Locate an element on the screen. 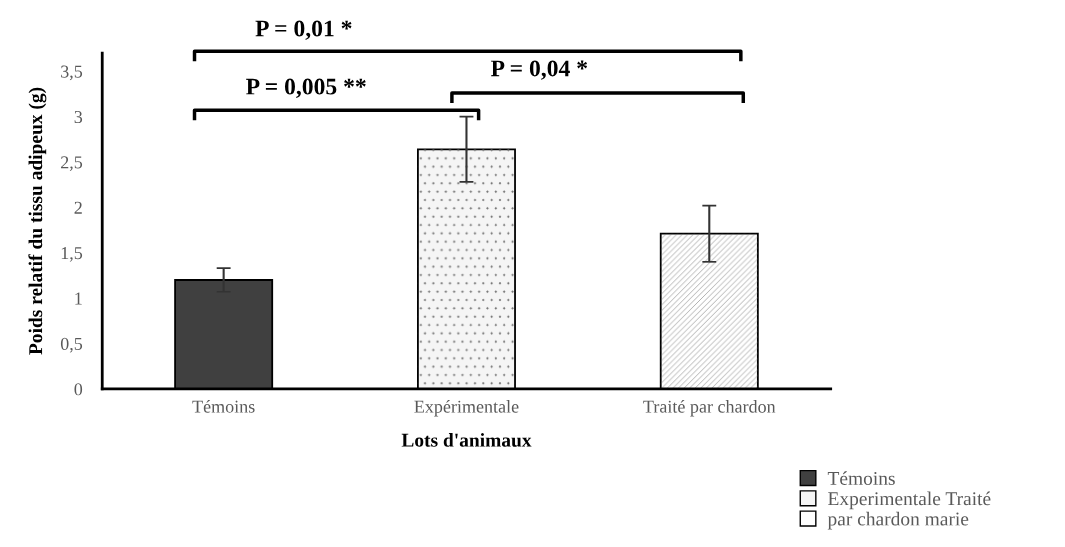 The height and width of the screenshot is (547, 1065). y-tick-label: 1 is located at coordinates (78, 298).